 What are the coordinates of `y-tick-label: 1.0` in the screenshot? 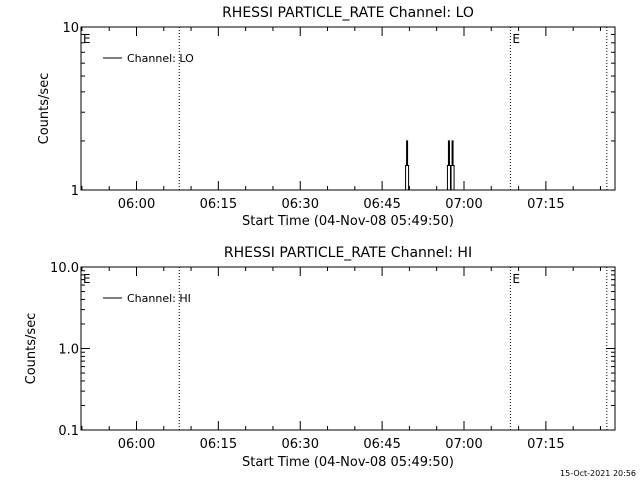 It's located at (68, 350).